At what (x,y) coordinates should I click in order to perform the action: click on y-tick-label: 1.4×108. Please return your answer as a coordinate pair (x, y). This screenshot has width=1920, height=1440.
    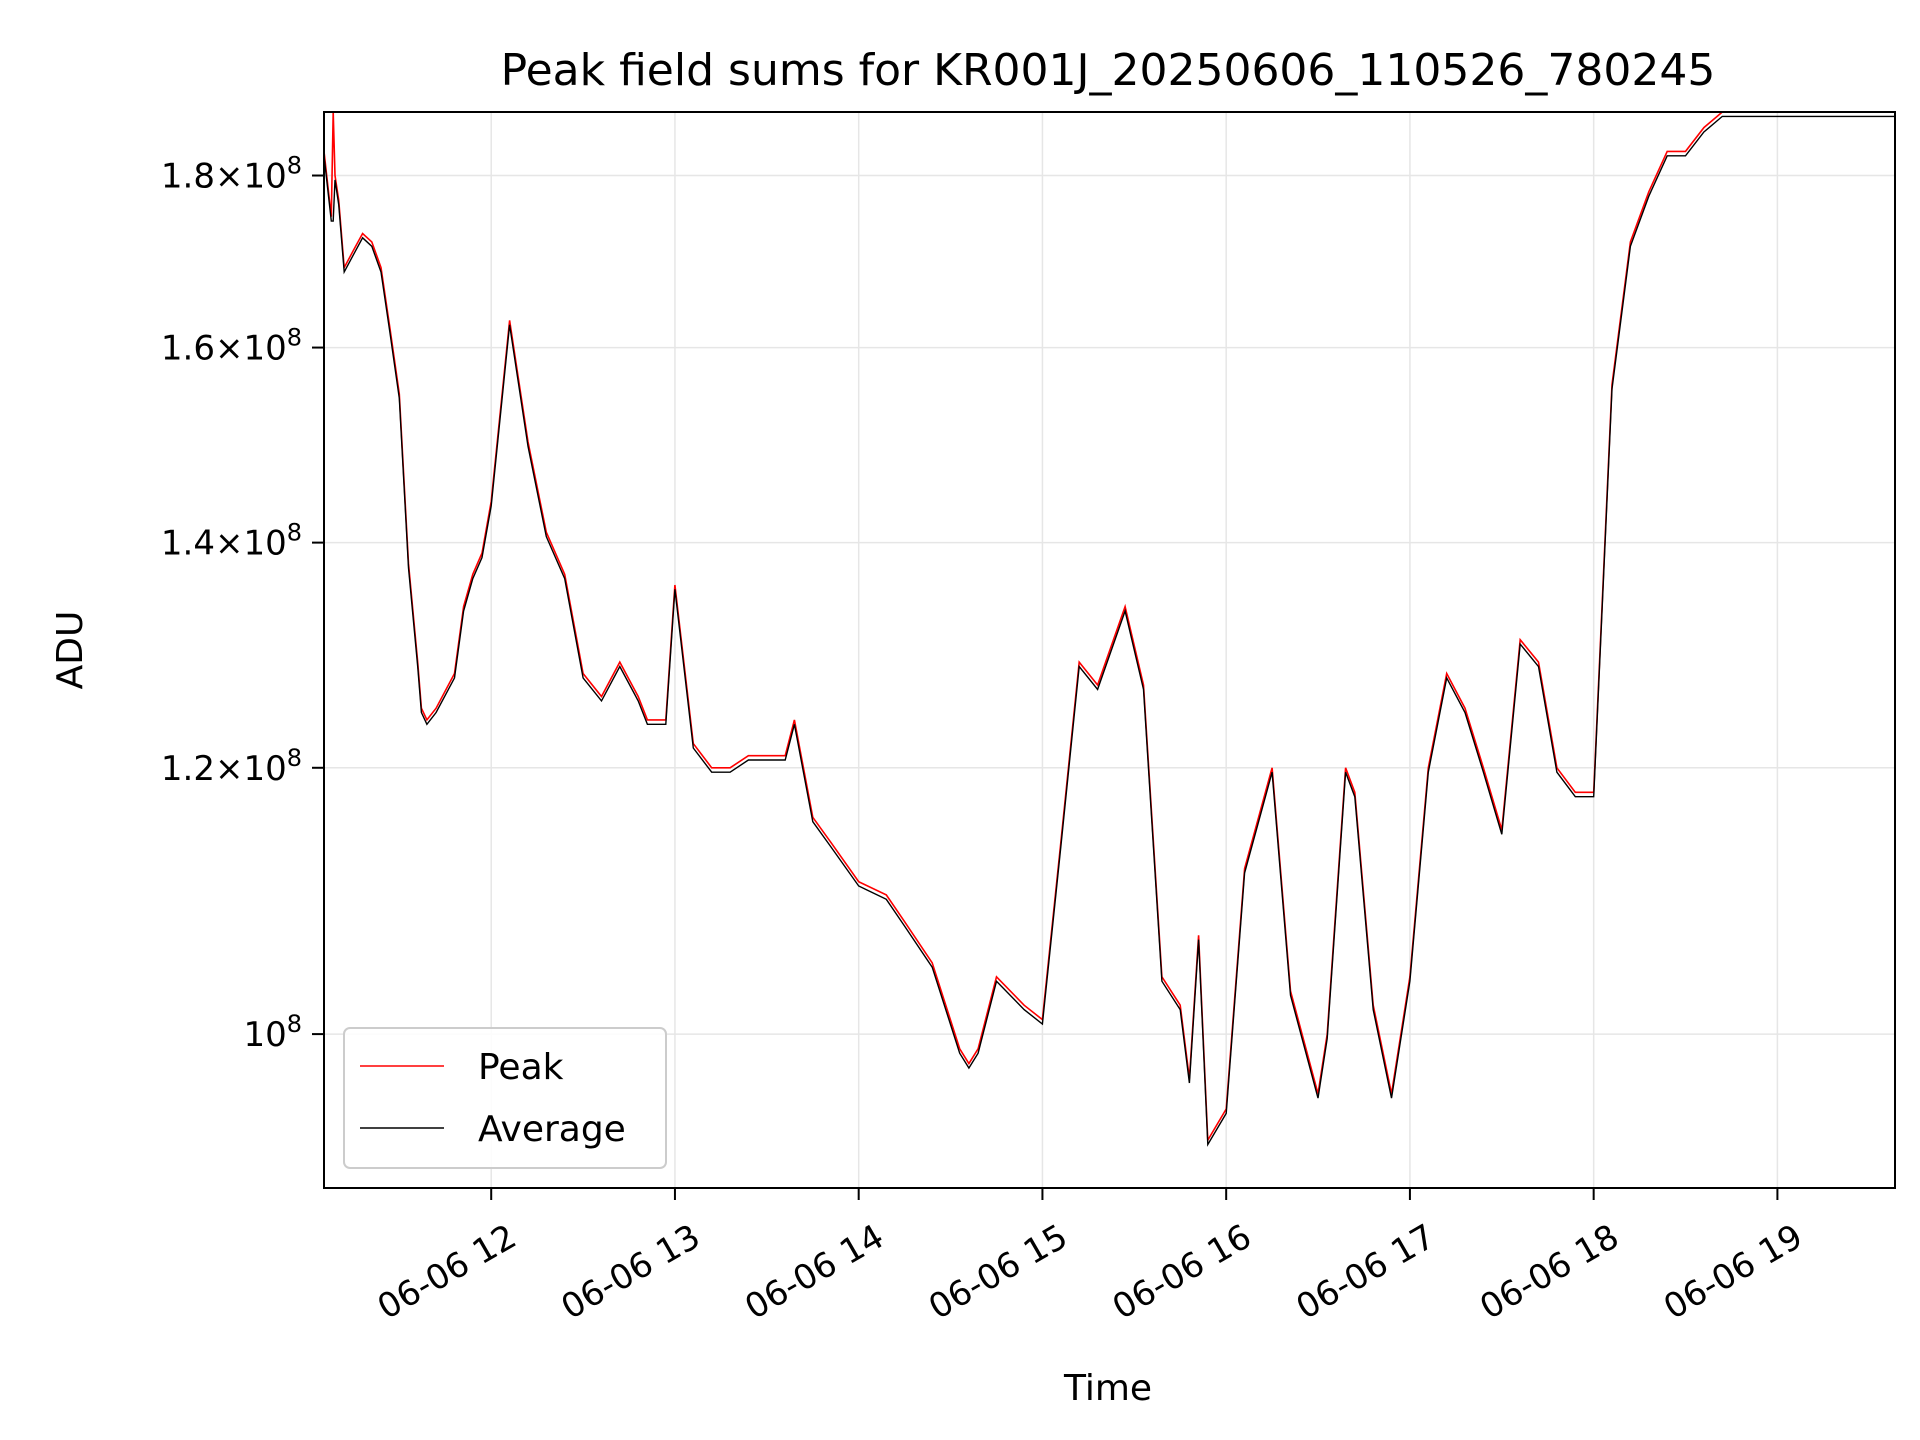
    Looking at the image, I should click on (231, 541).